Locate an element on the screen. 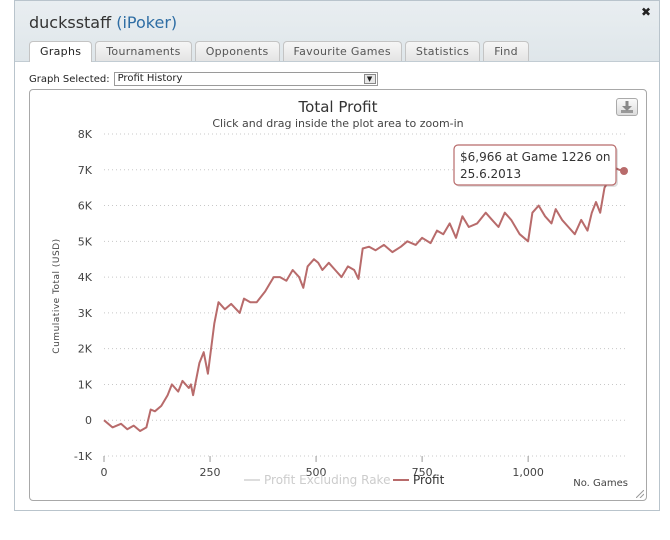 The width and height of the screenshot is (670, 540). graph-selector-dropdown: Profit History ▼ is located at coordinates (245, 79).